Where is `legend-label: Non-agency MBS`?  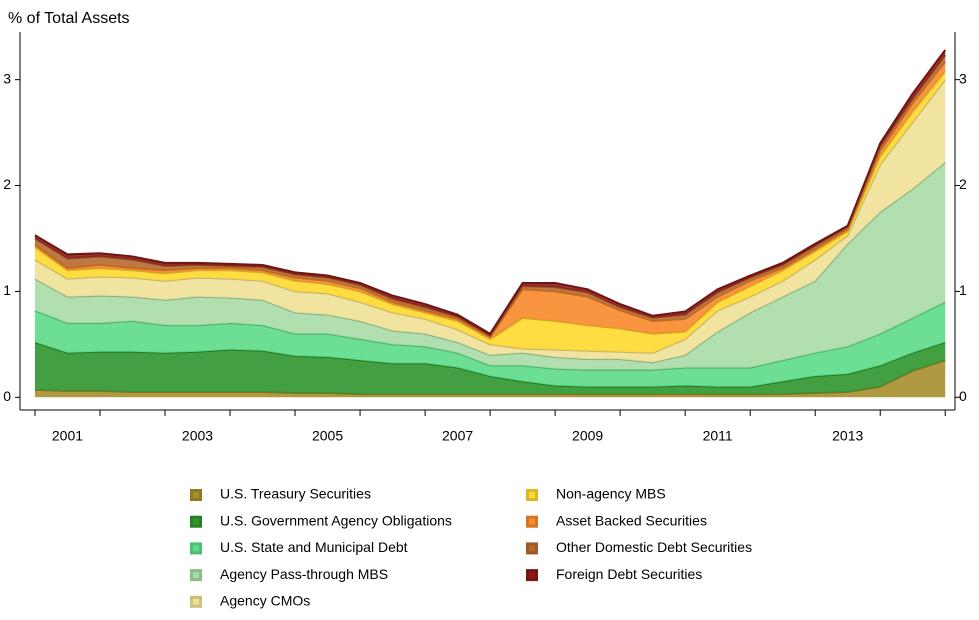 legend-label: Non-agency MBS is located at coordinates (611, 494).